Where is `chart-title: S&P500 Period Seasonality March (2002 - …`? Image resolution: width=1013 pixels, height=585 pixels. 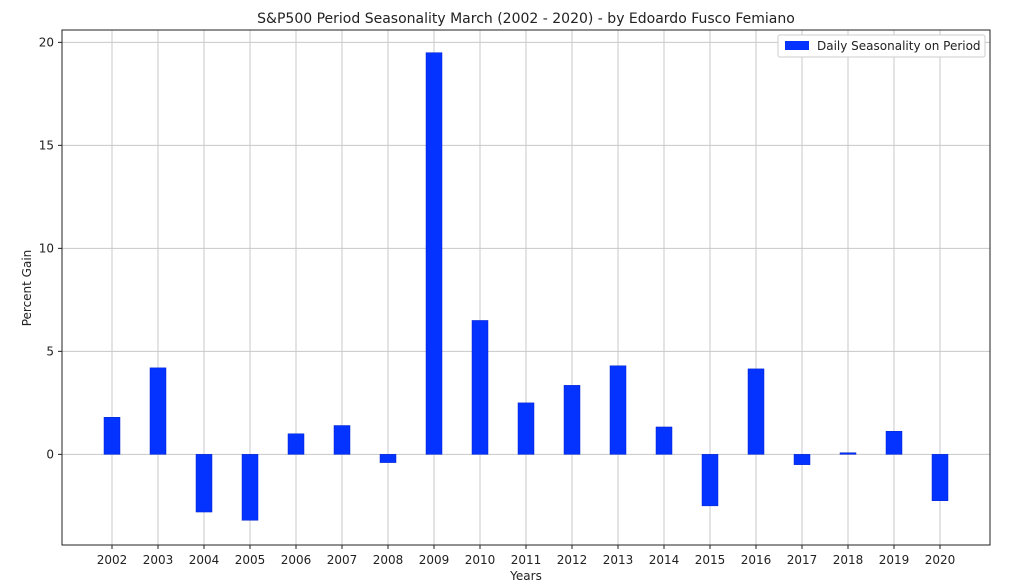
chart-title: S&P500 Period Seasonality March (2002 - … is located at coordinates (526, 19).